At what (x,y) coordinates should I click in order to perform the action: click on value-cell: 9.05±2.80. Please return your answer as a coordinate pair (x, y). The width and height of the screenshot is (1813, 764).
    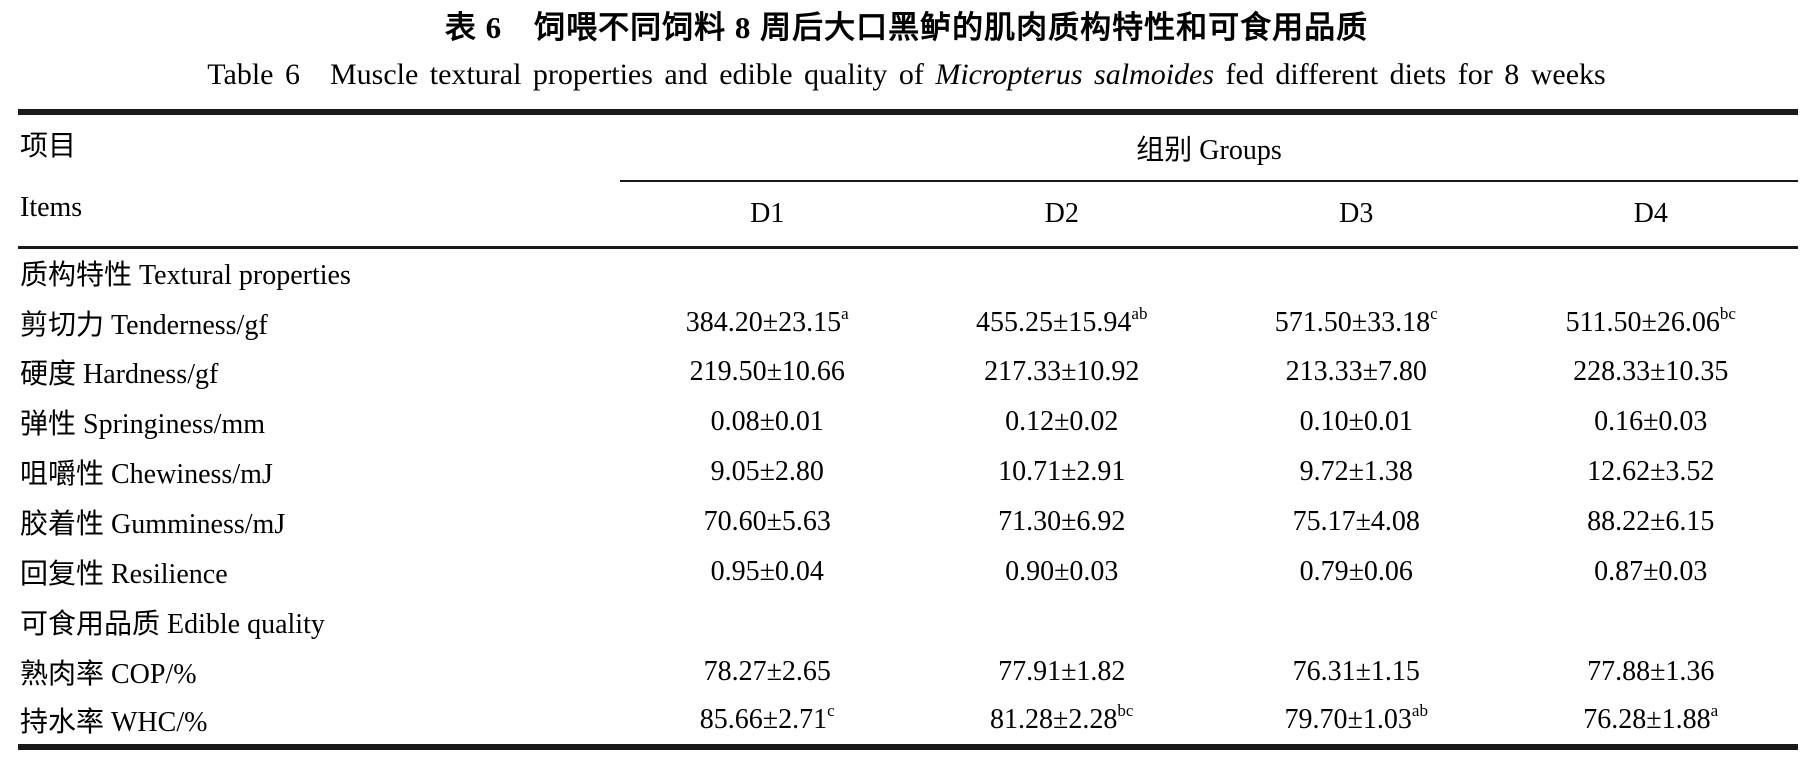
    Looking at the image, I should click on (767, 472).